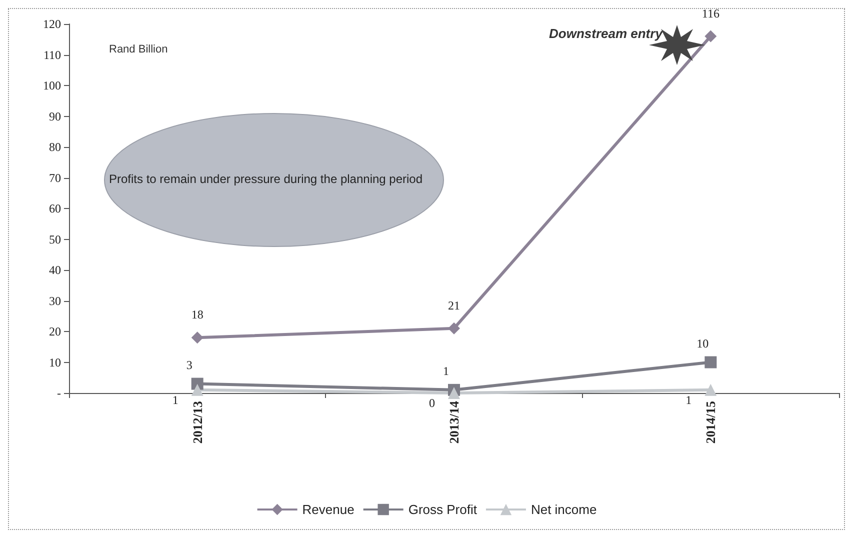 Image resolution: width=855 pixels, height=544 pixels. What do you see at coordinates (606, 33) in the screenshot?
I see `annotation: Downstream entry` at bounding box center [606, 33].